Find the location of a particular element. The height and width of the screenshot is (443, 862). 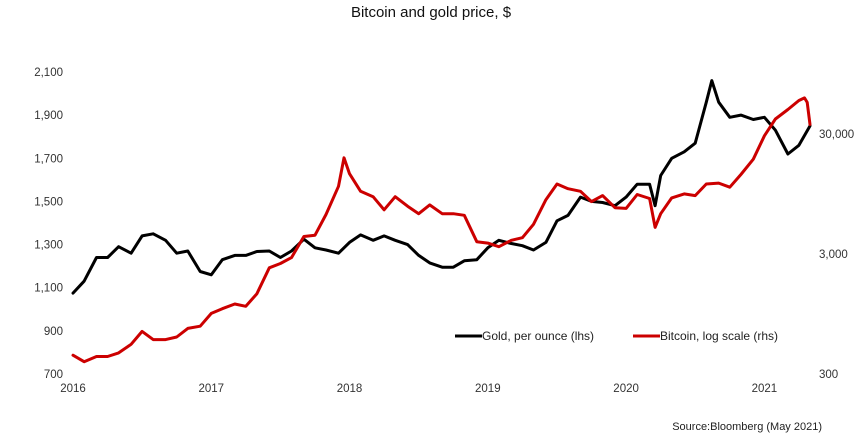

right-axis-tick-label: 300 is located at coordinates (828, 375).